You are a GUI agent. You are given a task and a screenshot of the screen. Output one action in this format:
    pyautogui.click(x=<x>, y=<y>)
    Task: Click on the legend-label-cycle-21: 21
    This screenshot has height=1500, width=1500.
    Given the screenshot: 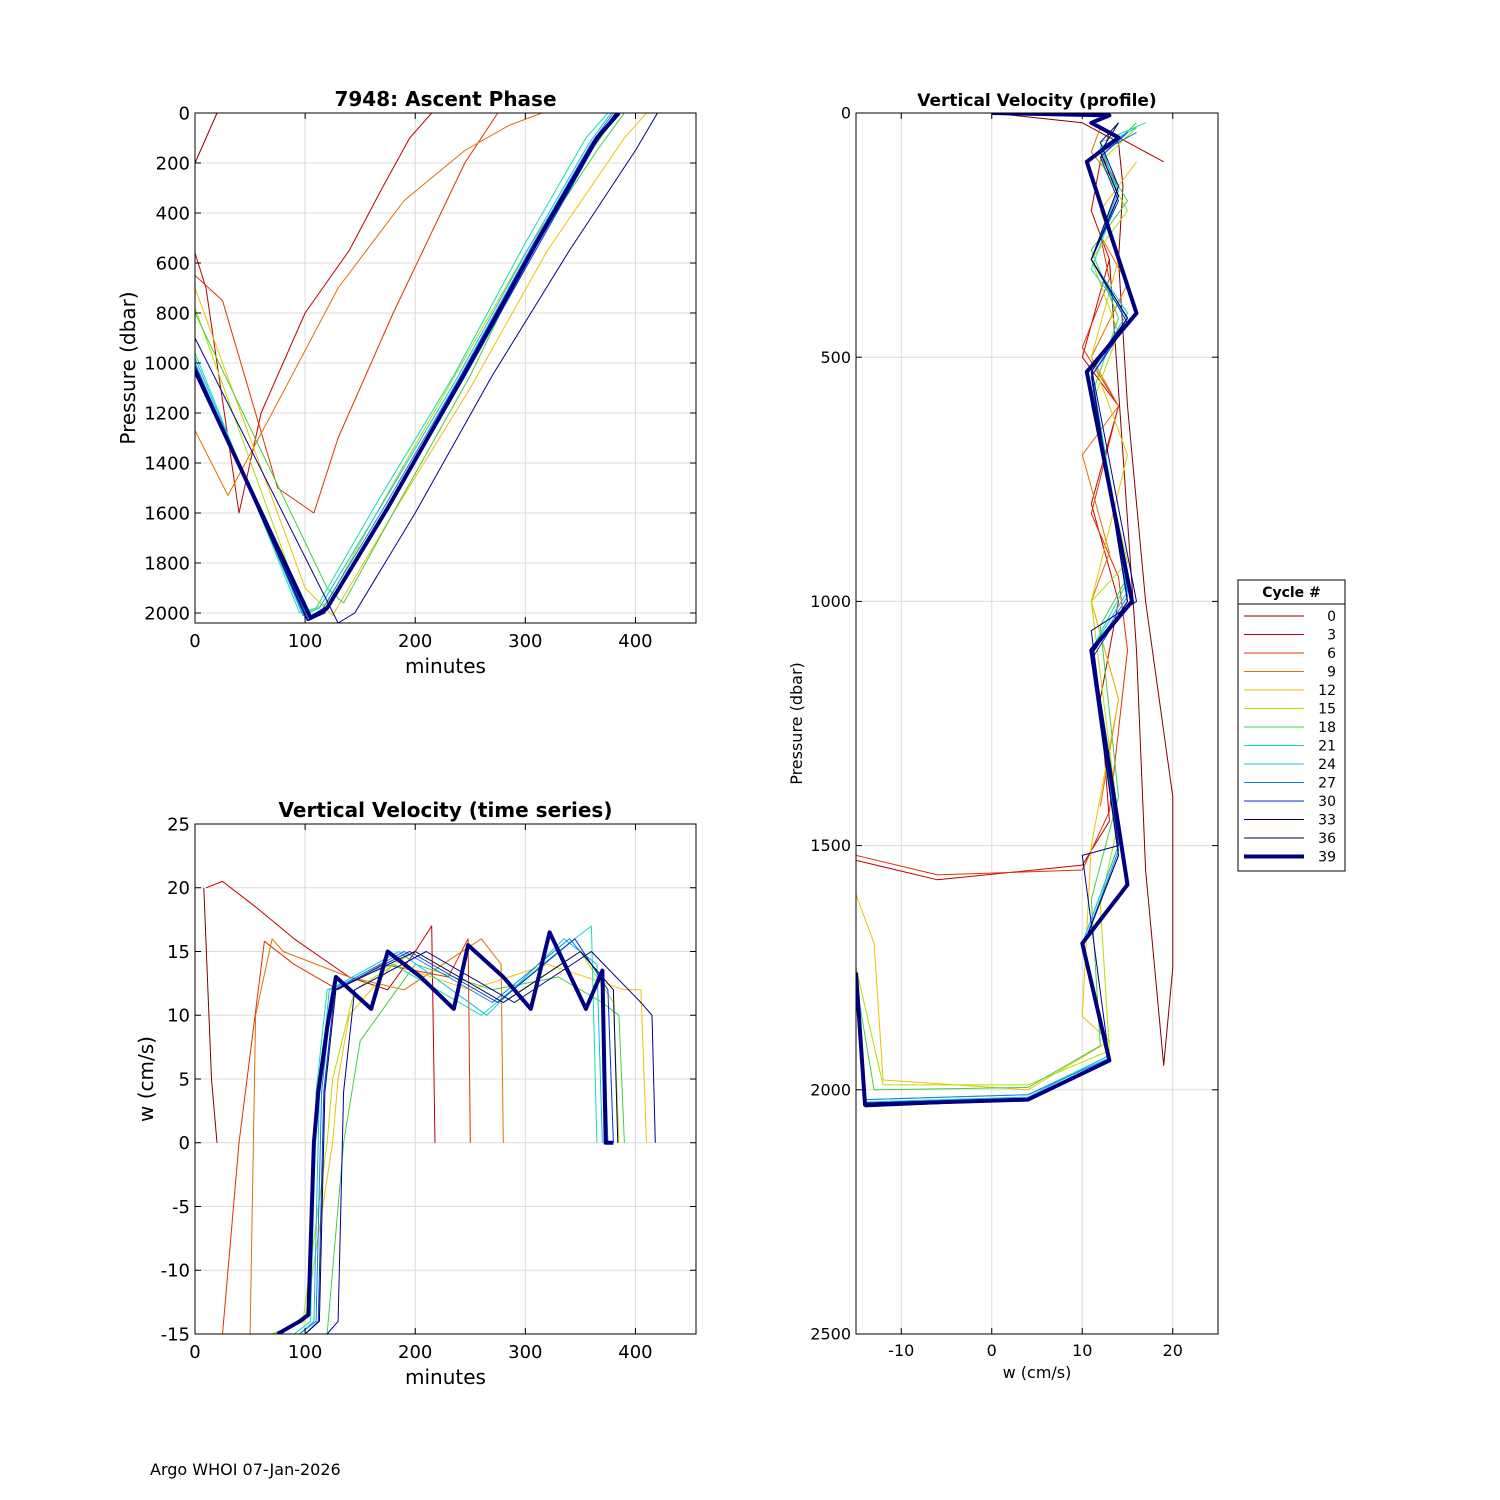 What is the action you would take?
    pyautogui.click(x=1327, y=747)
    